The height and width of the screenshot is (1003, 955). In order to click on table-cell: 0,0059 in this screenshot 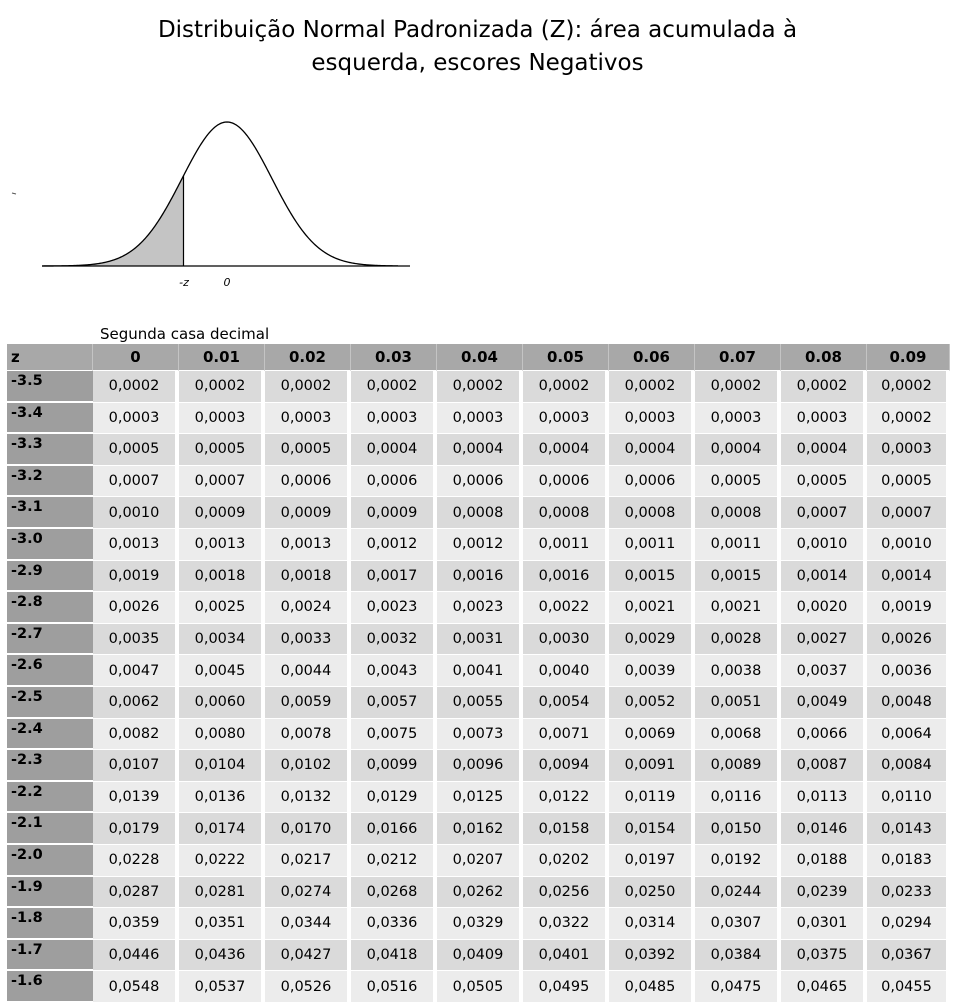, I will do `click(308, 702)`.